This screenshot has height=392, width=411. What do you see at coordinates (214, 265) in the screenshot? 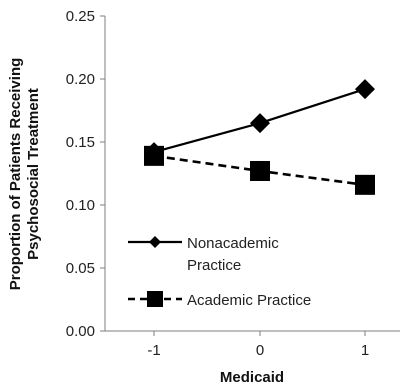
I see `legend-label-nonacademic-line-2: Practice` at bounding box center [214, 265].